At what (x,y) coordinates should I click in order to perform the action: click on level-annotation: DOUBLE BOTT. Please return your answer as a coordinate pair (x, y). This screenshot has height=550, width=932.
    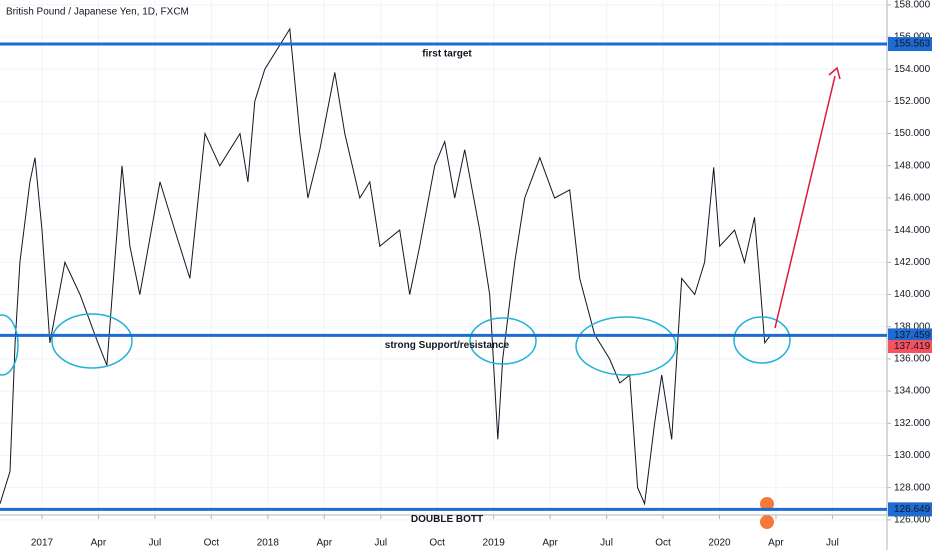
    Looking at the image, I should click on (447, 519).